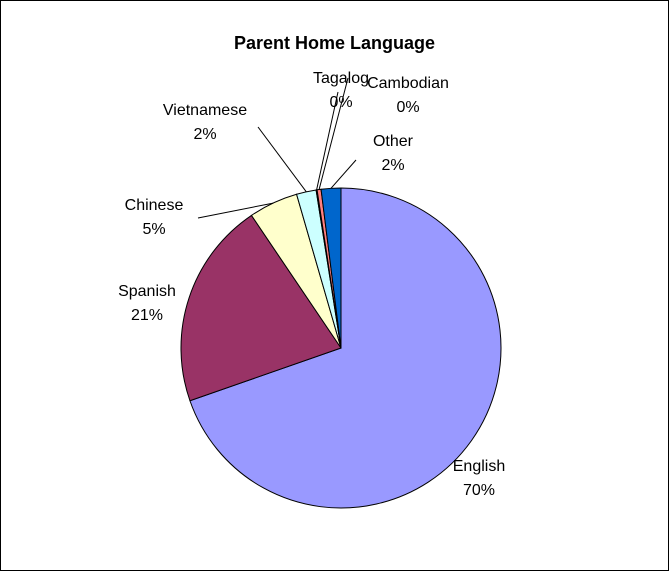 The image size is (669, 571). Describe the element at coordinates (147, 315) in the screenshot. I see `slice-percent-spanish: 21%` at that location.